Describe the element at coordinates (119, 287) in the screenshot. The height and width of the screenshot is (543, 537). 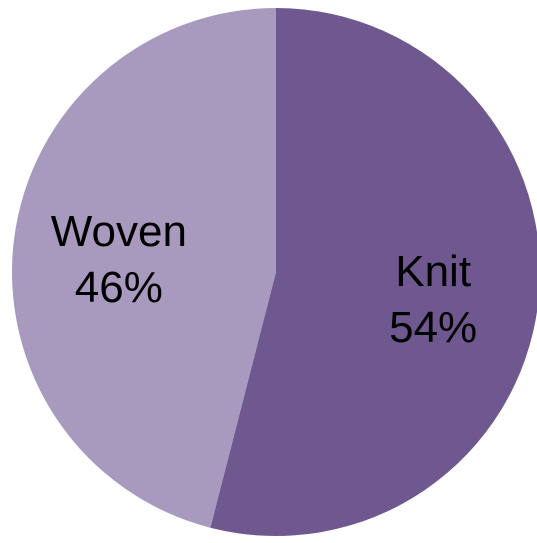
I see `slice-label-percent: 46%` at that location.